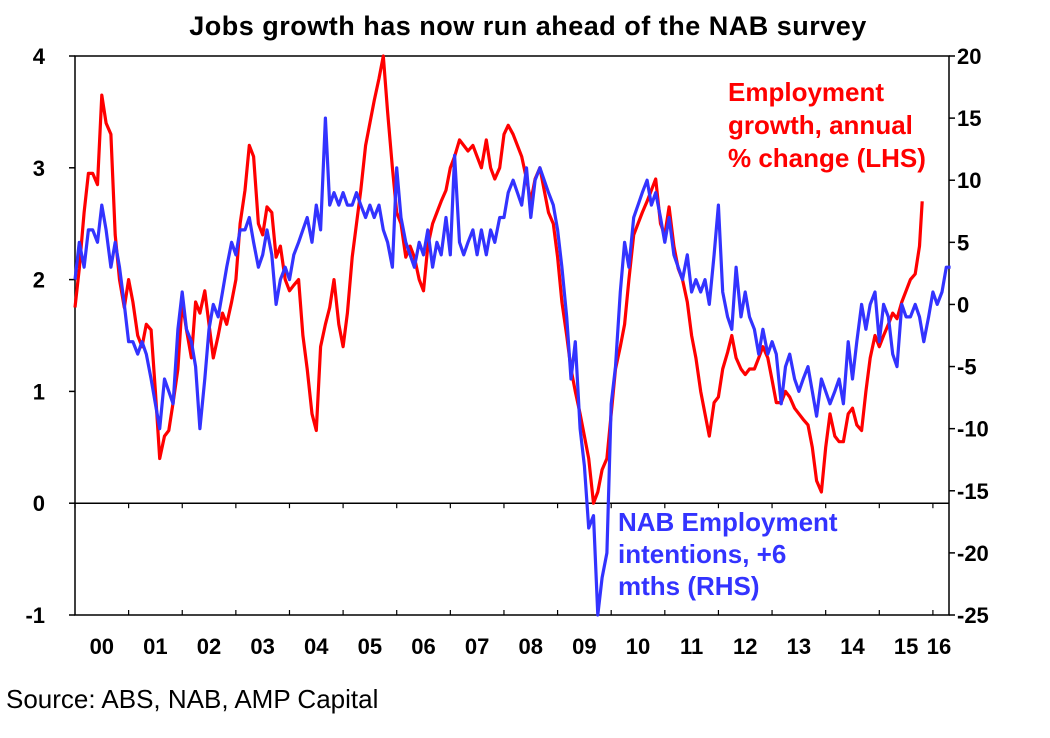 The image size is (1050, 738). What do you see at coordinates (969, 56) in the screenshot?
I see `right-tick-label: 20` at bounding box center [969, 56].